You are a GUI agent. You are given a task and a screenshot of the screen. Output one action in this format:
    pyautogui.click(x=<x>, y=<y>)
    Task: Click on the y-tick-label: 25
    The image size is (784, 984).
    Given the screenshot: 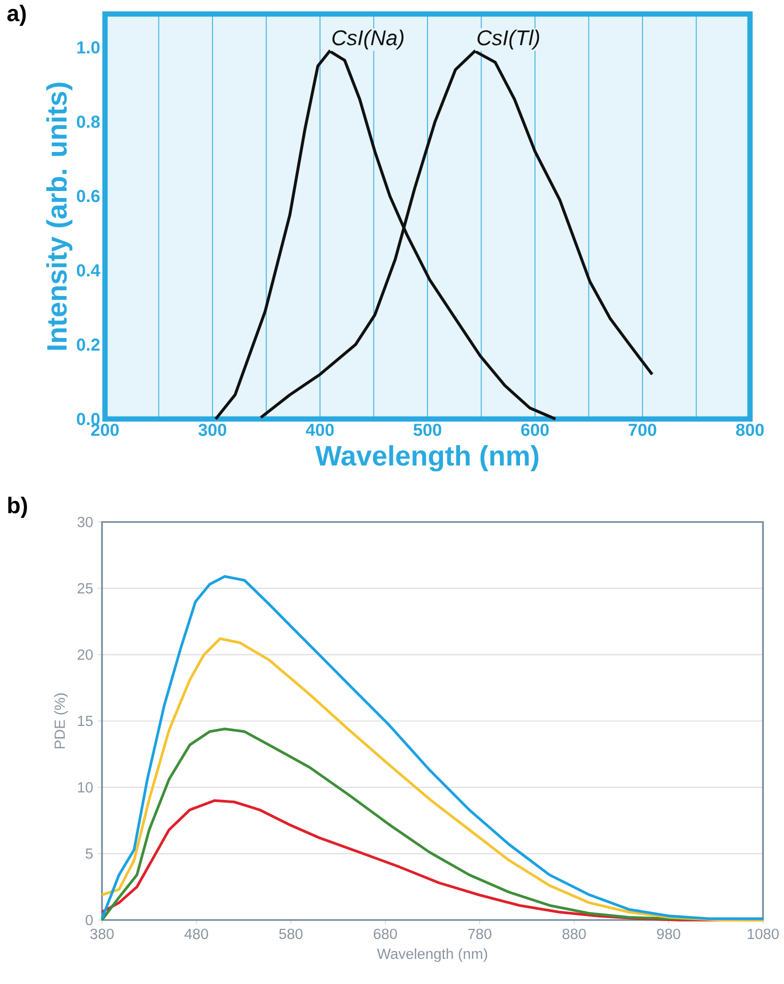 What is the action you would take?
    pyautogui.click(x=85, y=588)
    